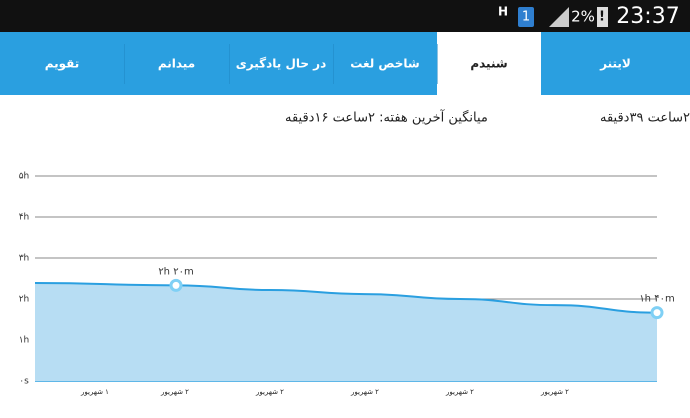 The image size is (690, 418). What do you see at coordinates (175, 271) in the screenshot?
I see `value-label: ۲h ۲۰m` at bounding box center [175, 271].